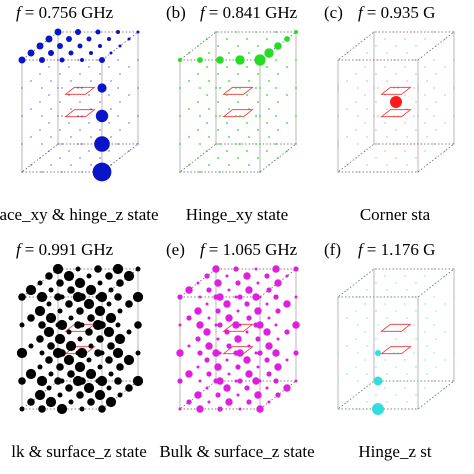 The height and width of the screenshot is (474, 474). Describe the element at coordinates (396, 249) in the screenshot. I see `frequency: f = 1.176 G` at that location.